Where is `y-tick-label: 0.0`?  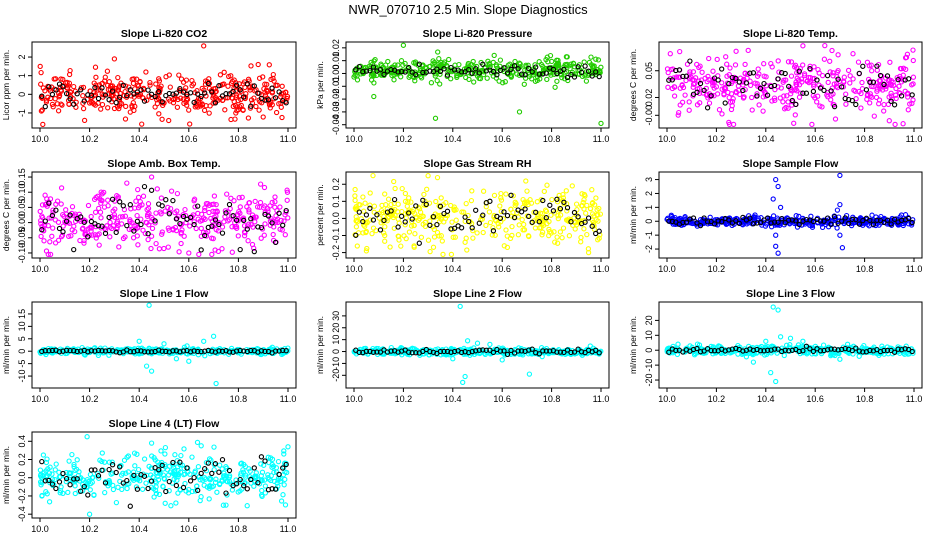 y-tick-label: 0.0 is located at coordinates (22, 477).